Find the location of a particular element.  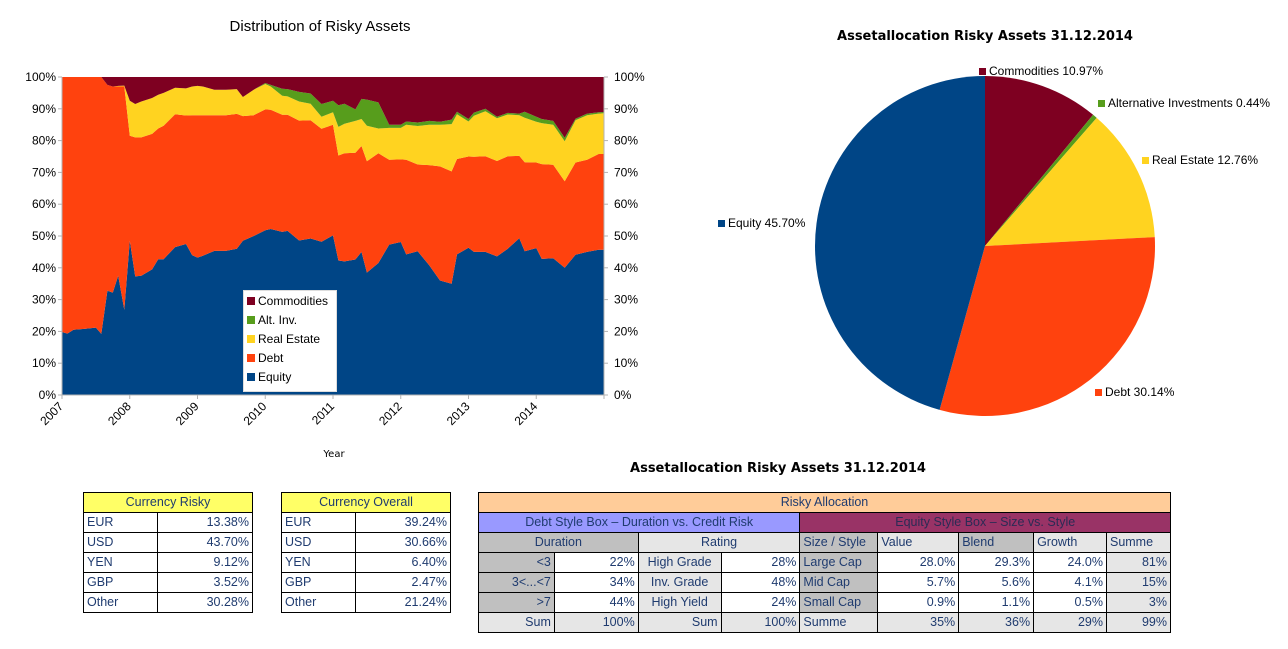

rating-value: 24% is located at coordinates (760, 602).